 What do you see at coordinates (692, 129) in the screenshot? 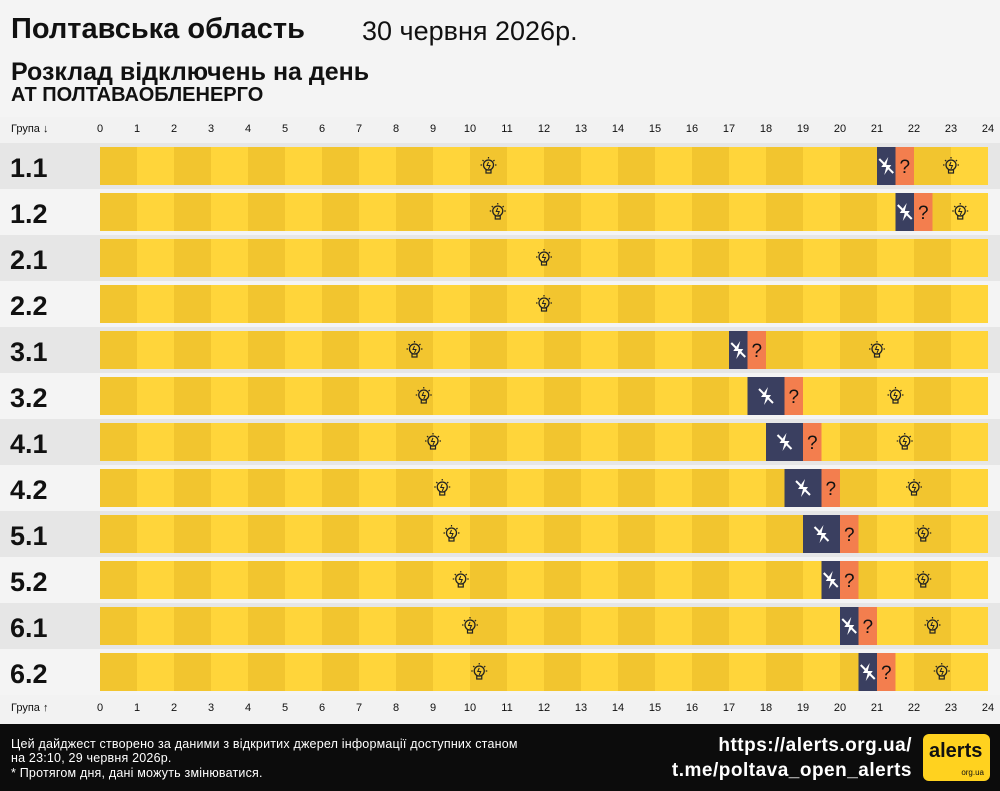
I see `hour-tick-top: 16` at bounding box center [692, 129].